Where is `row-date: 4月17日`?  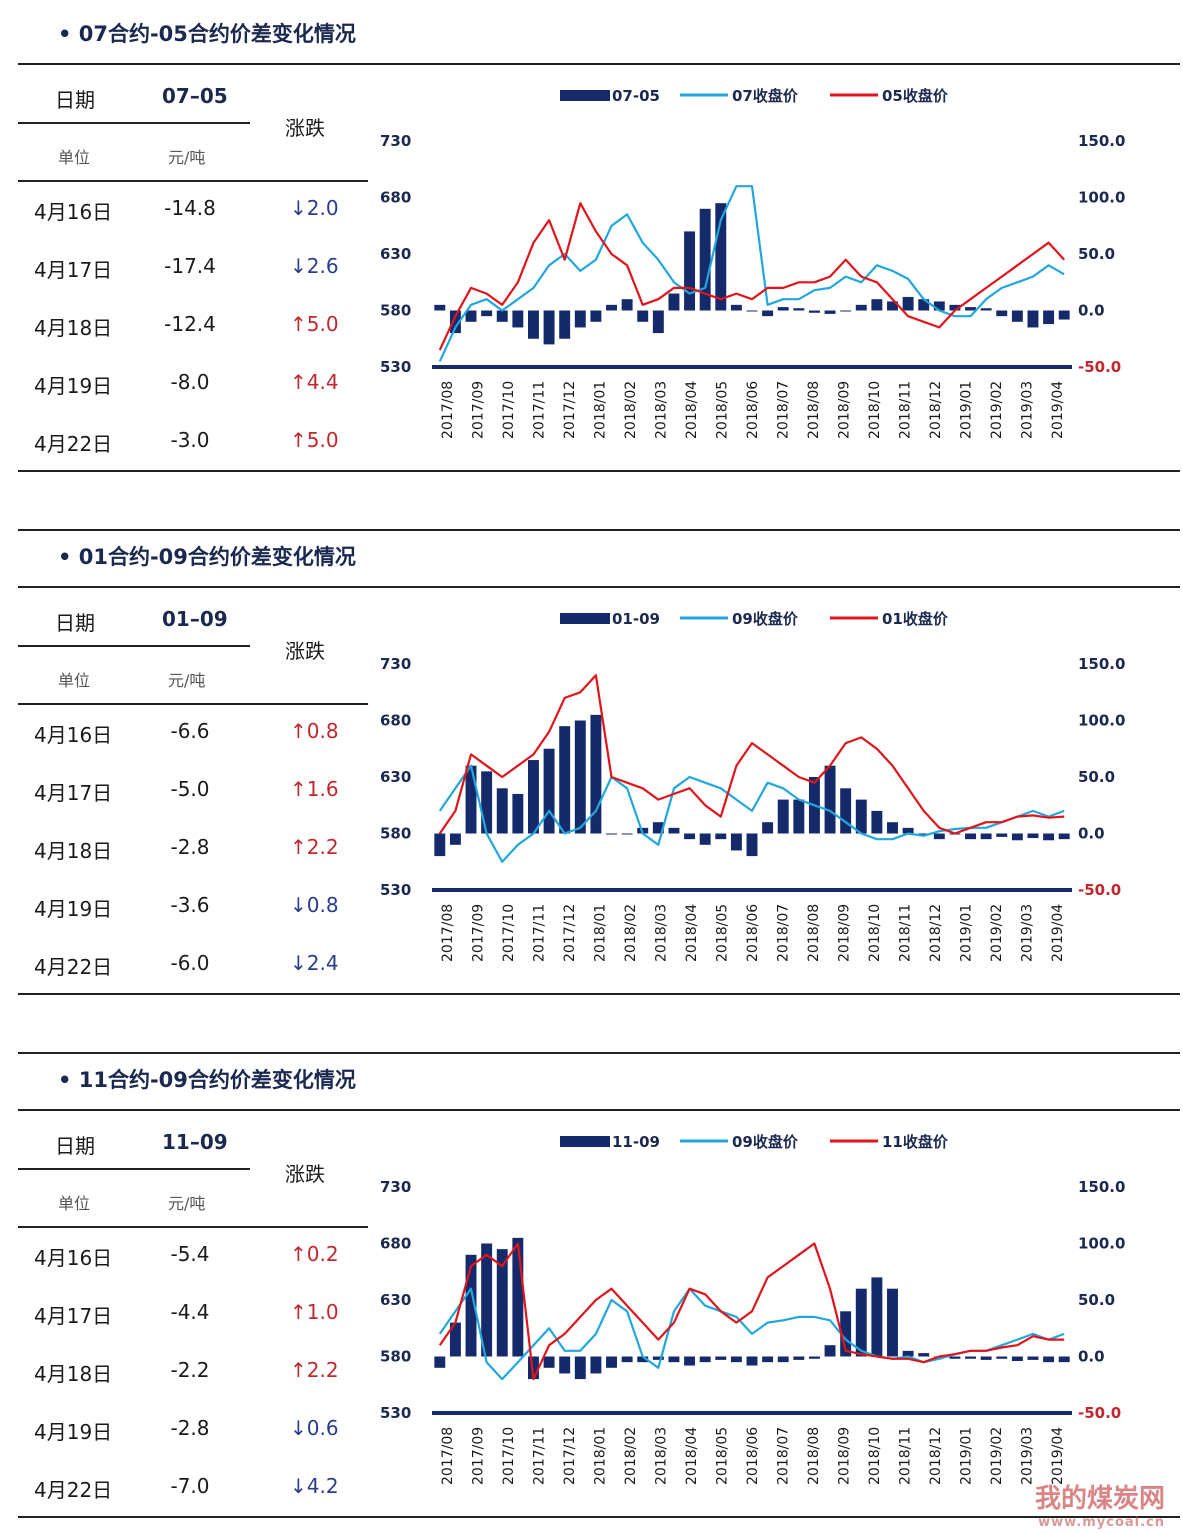 row-date: 4月17日 is located at coordinates (73, 1316).